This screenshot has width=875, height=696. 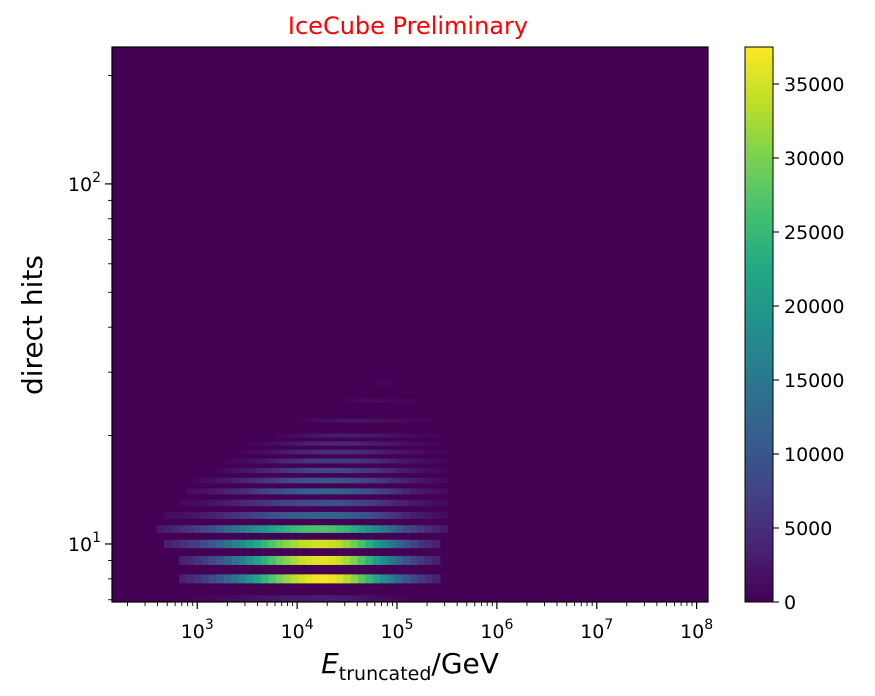 What do you see at coordinates (496, 630) in the screenshot?
I see `x-tick-label: 10⁶` at bounding box center [496, 630].